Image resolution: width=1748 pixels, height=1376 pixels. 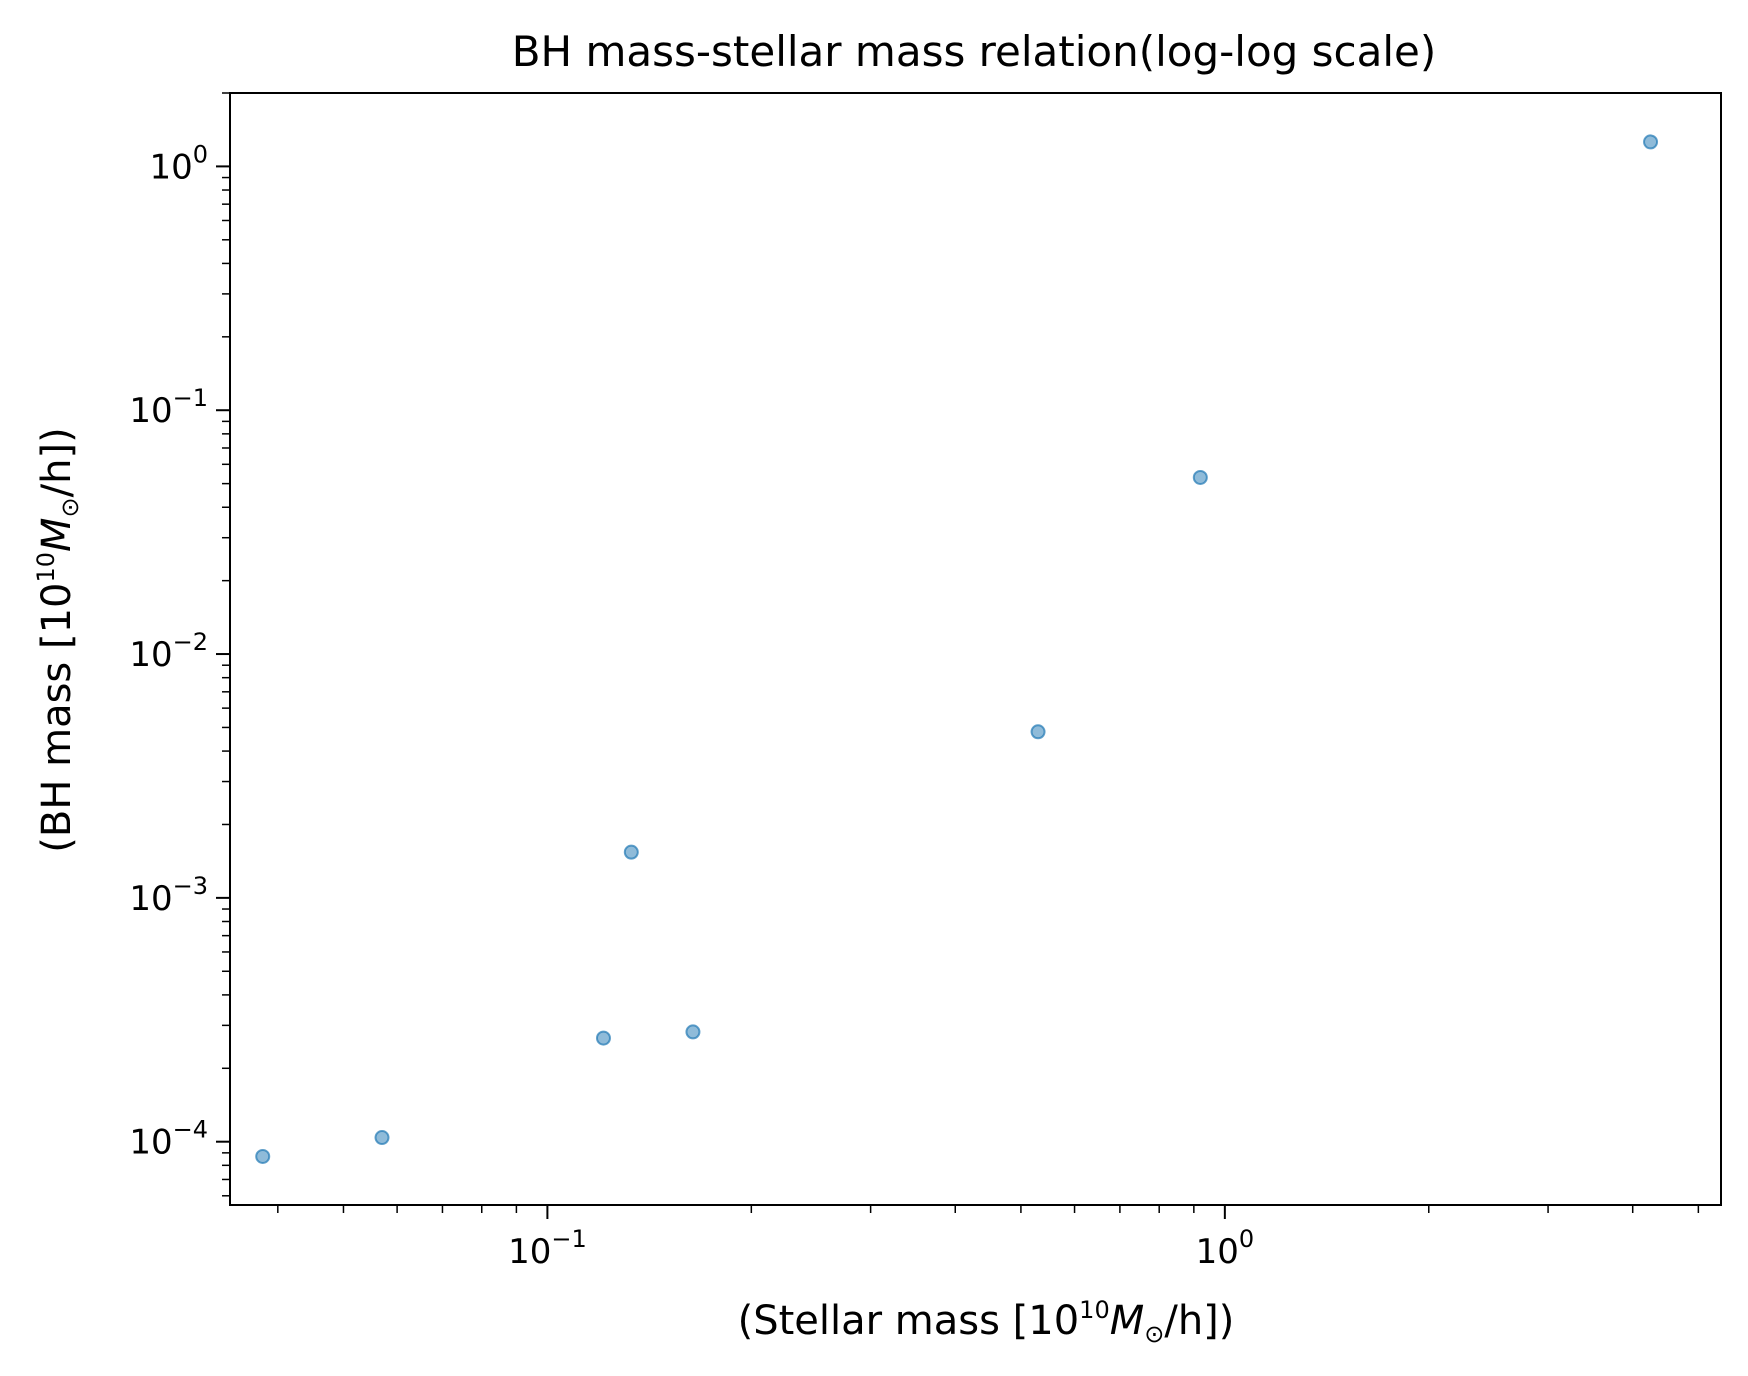 What do you see at coordinates (547, 1248) in the screenshot?
I see `x-tick-label: 10⁻¹` at bounding box center [547, 1248].